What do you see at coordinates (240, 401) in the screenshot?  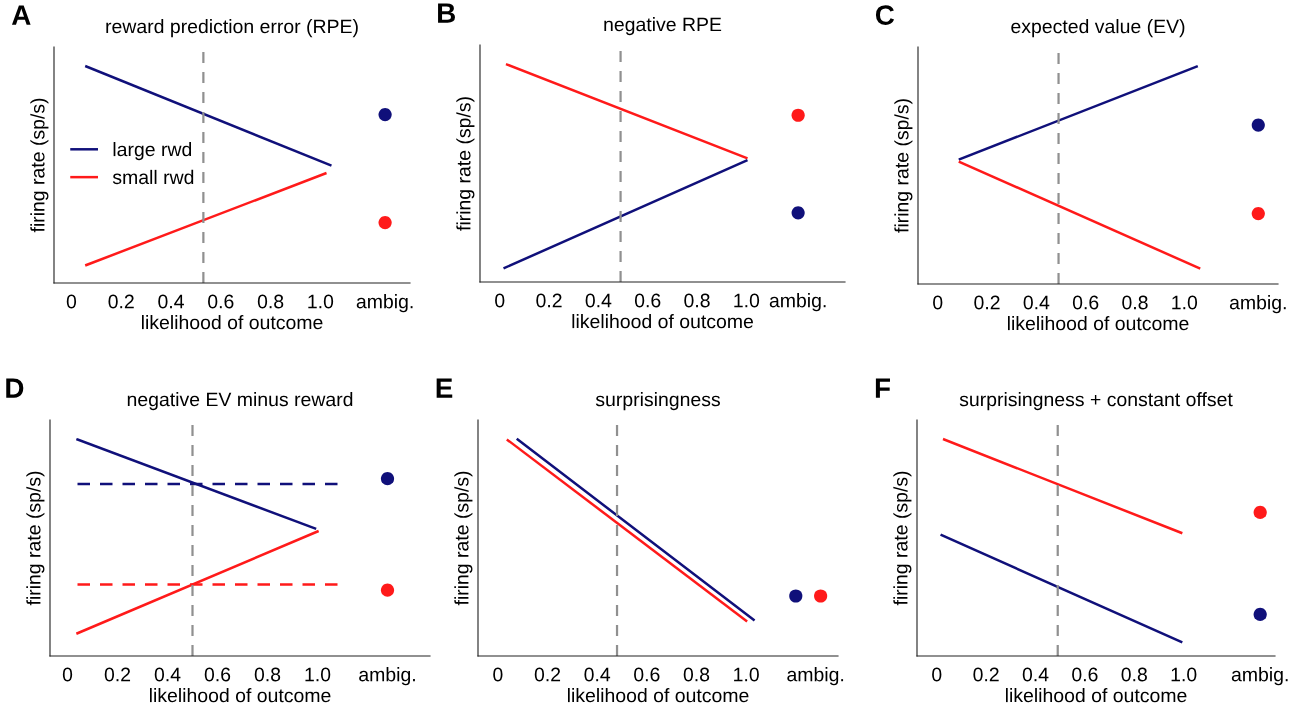 I see `chart-title: negative EV minus reward` at bounding box center [240, 401].